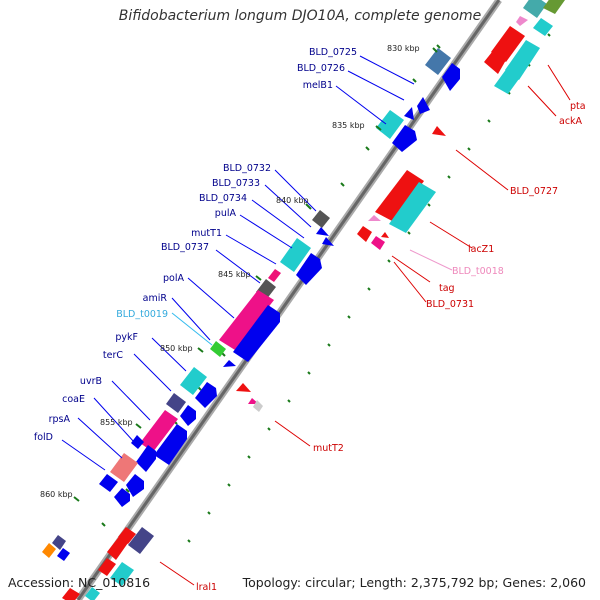  Describe the element at coordinates (328, 448) in the screenshot. I see `label-mutT2: mutT2` at that location.